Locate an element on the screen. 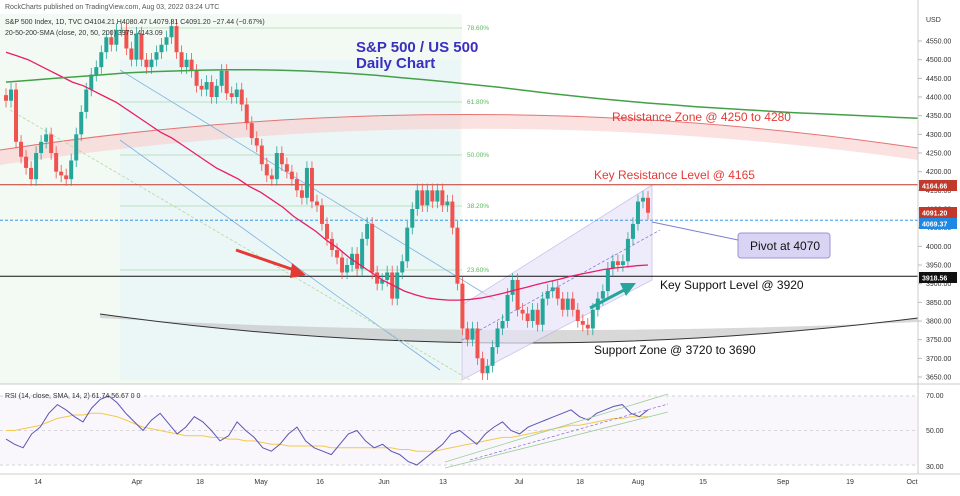  sma-long-line is located at coordinates (462, 94).